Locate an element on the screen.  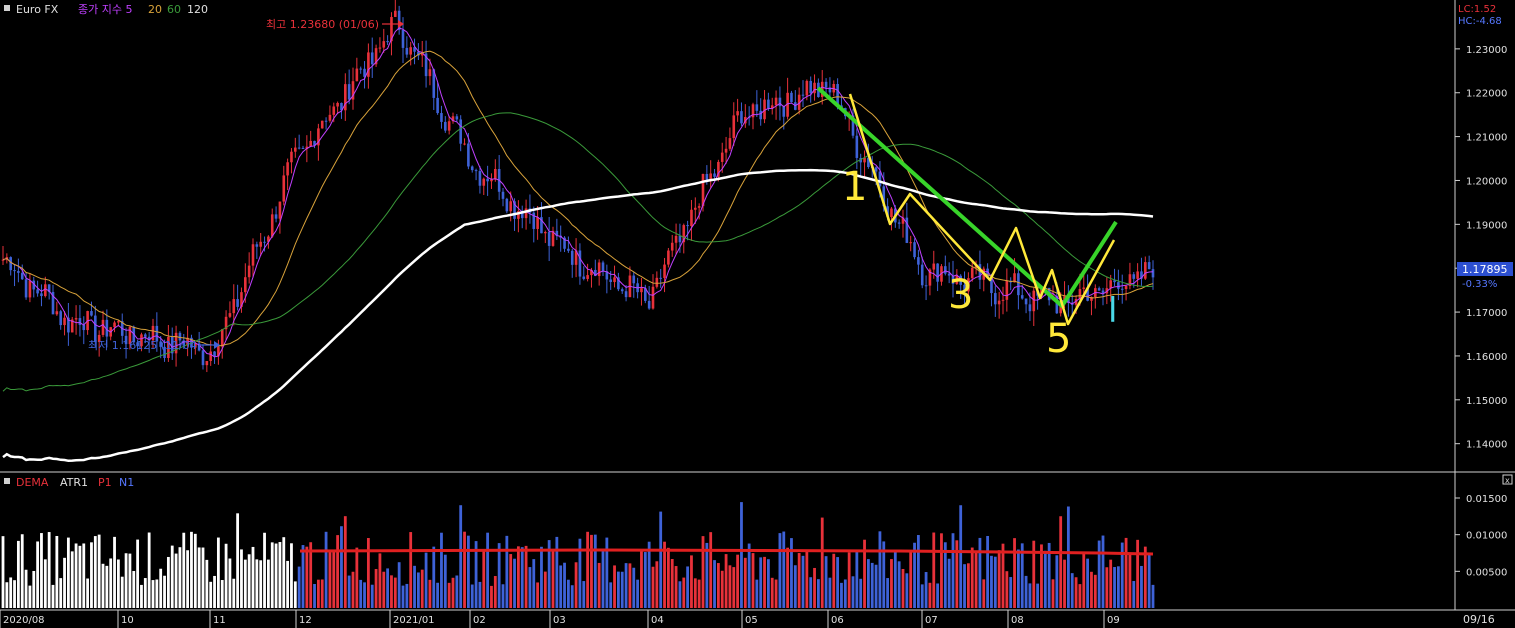
pane-close-icon is located at coordinates (1507, 479).